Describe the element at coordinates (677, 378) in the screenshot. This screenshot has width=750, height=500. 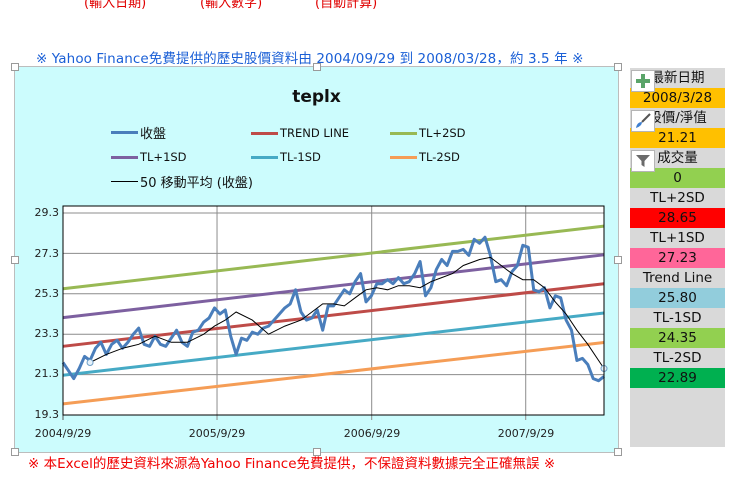
I see `panel-cell: 22.89` at that location.